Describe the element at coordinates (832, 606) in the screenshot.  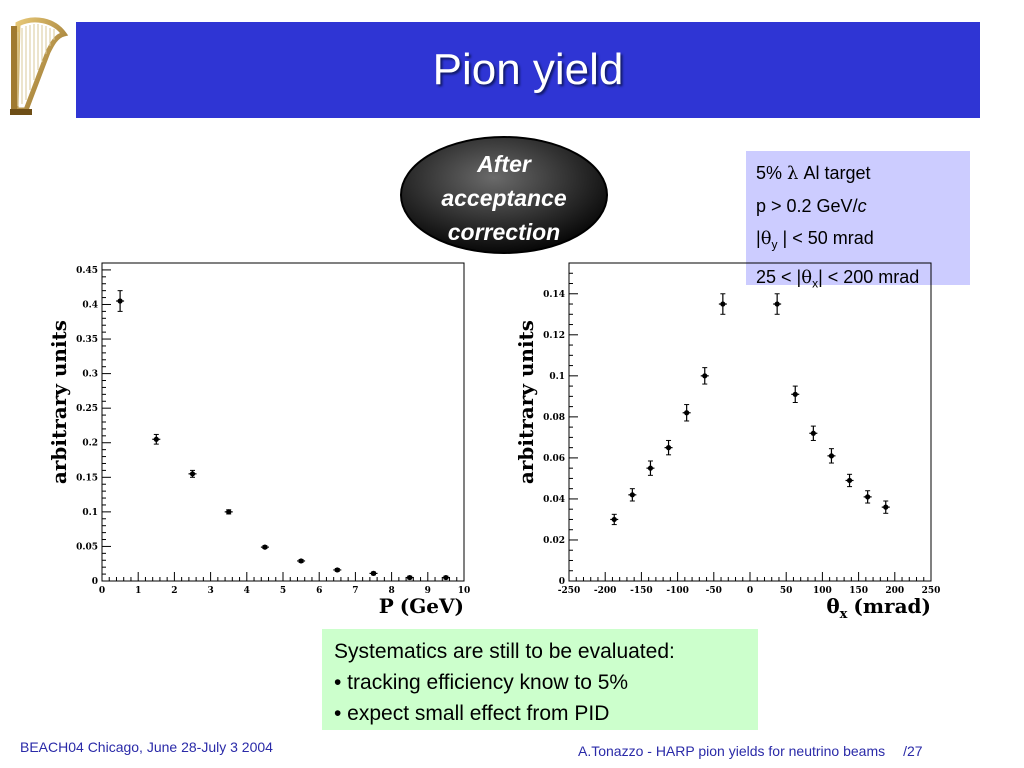
I see `x-axis-label-symbol: θ` at that location.